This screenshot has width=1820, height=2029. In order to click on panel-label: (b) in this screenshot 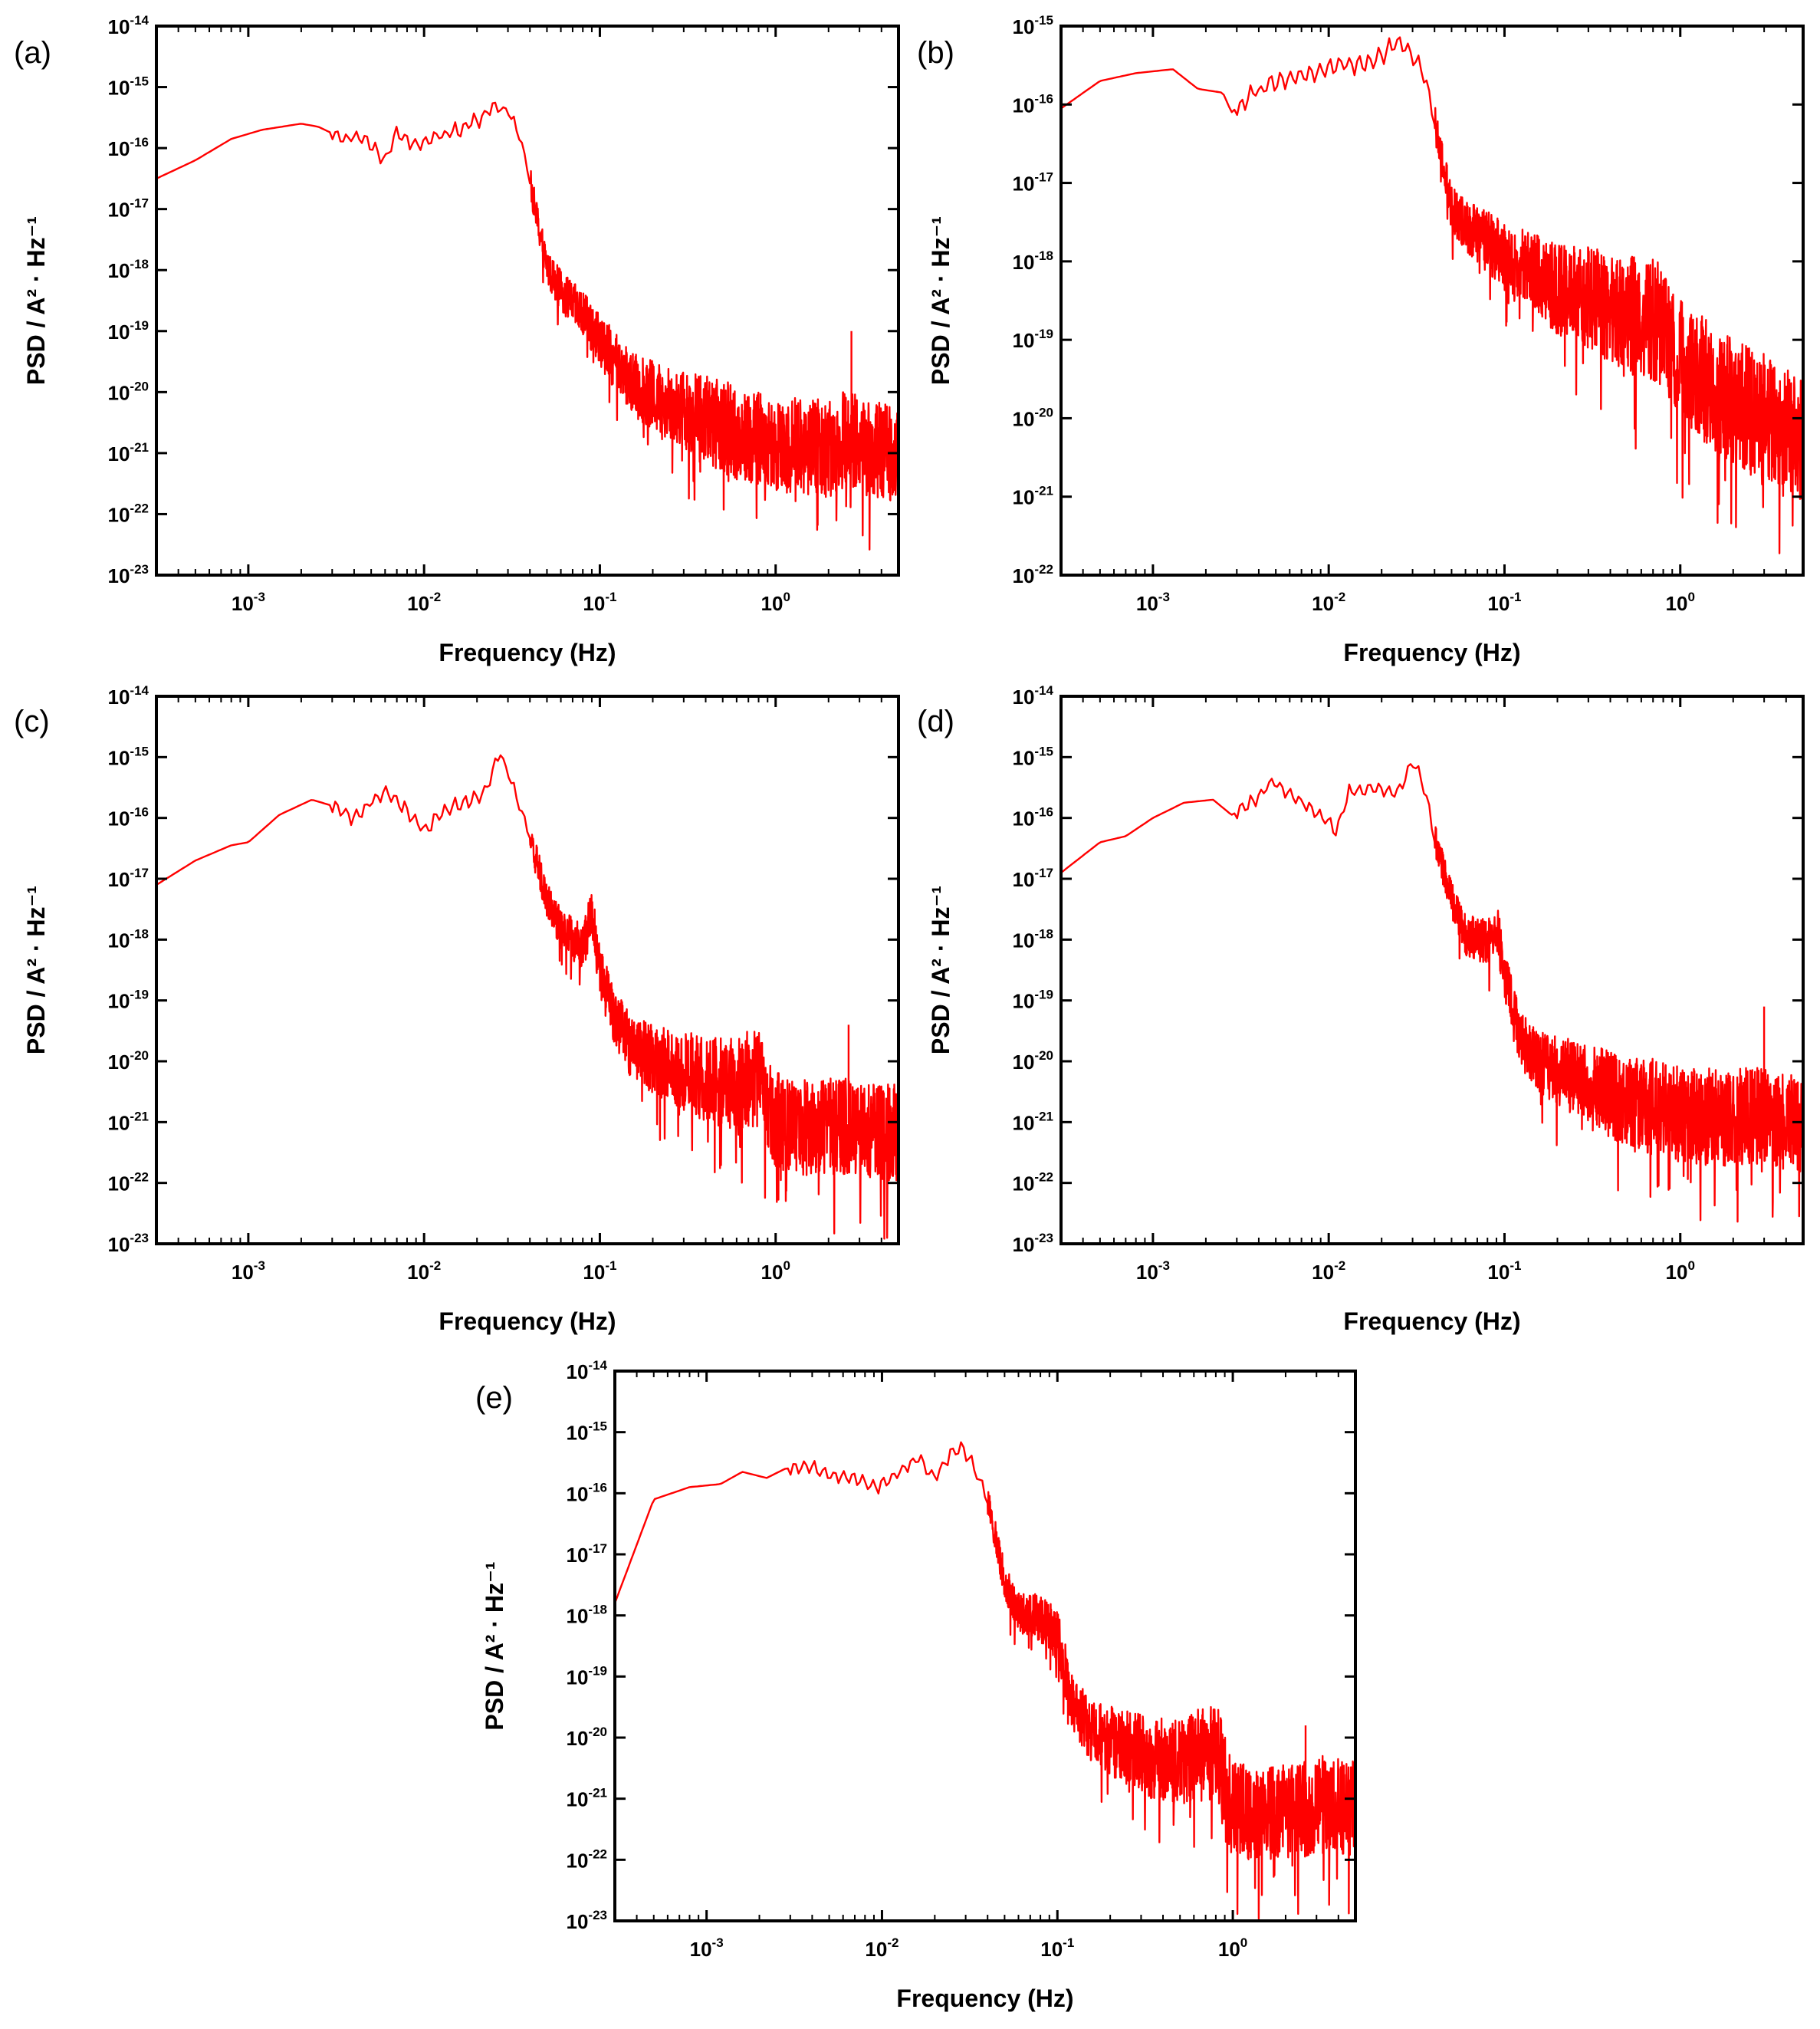, I will do `click(936, 53)`.